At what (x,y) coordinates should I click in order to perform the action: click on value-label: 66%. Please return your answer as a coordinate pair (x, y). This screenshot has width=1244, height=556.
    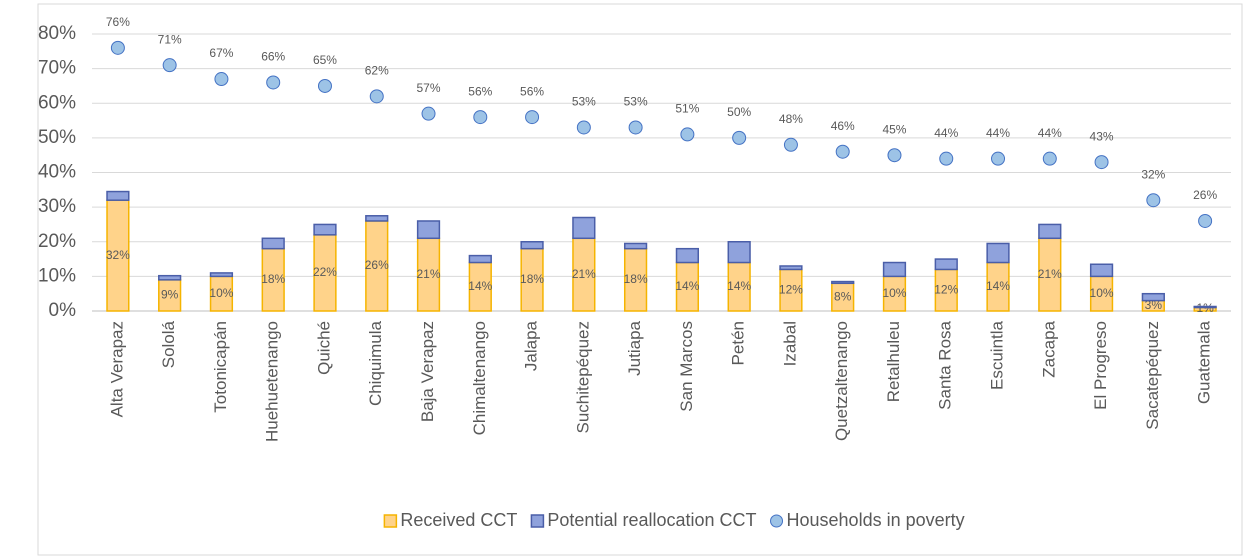
    Looking at the image, I should click on (273, 57).